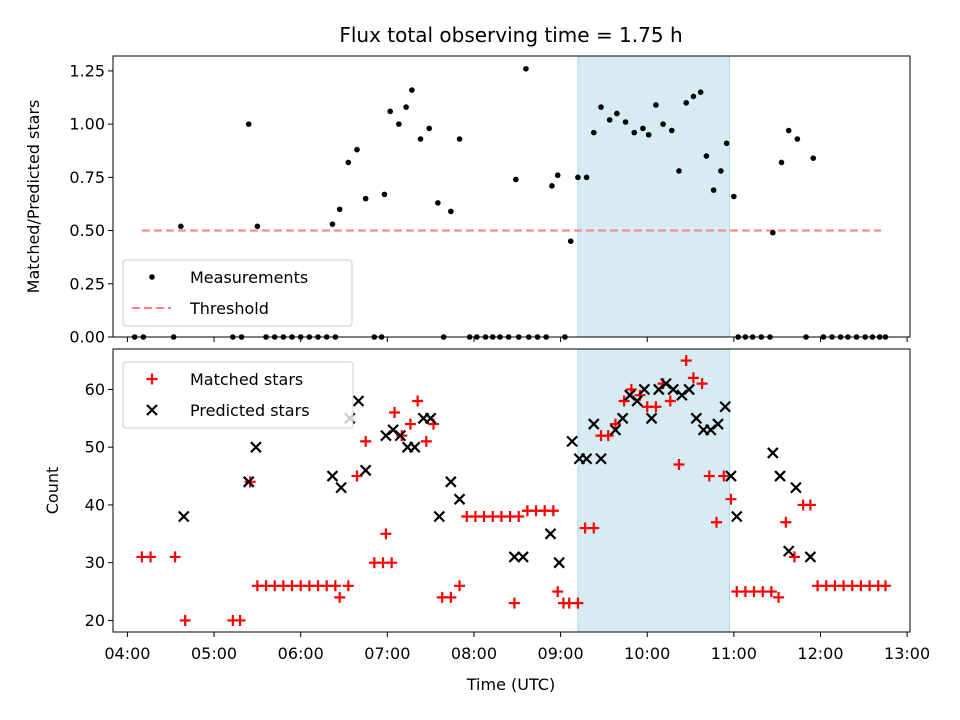  What do you see at coordinates (95, 504) in the screenshot?
I see `y-tick-label: 40` at bounding box center [95, 504].